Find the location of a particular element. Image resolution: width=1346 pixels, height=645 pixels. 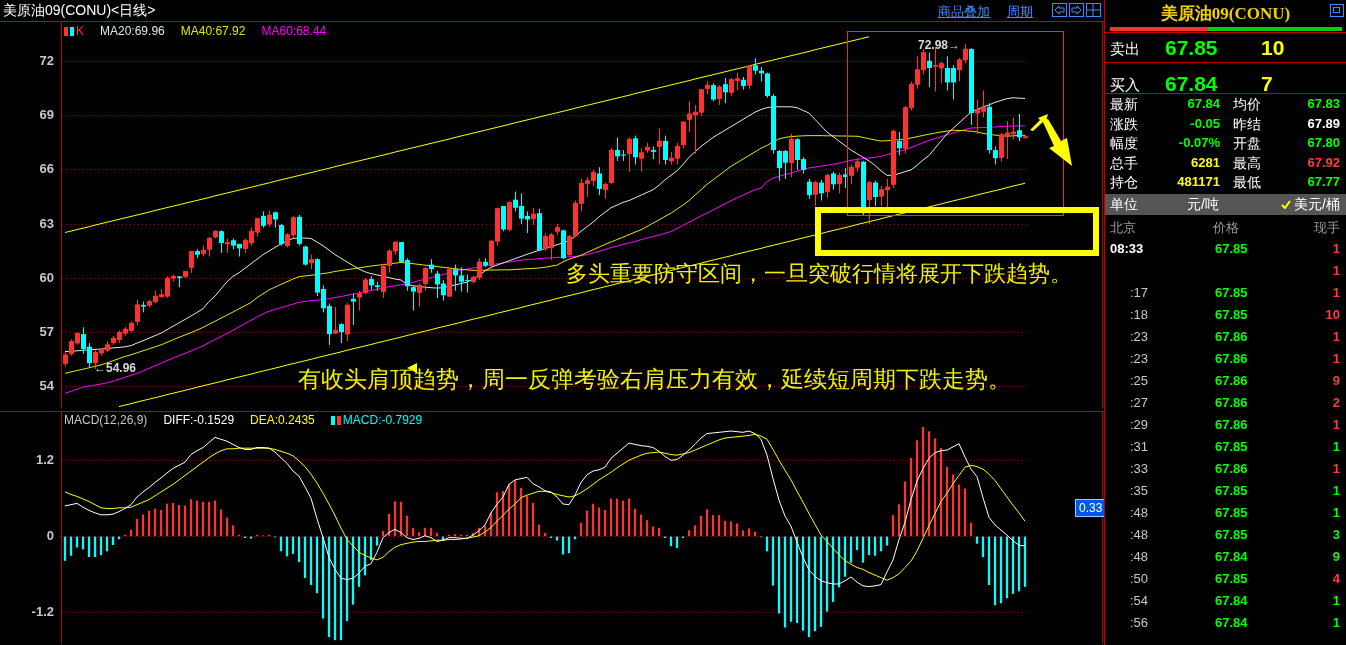

text: :29 is located at coordinates (1139, 424).